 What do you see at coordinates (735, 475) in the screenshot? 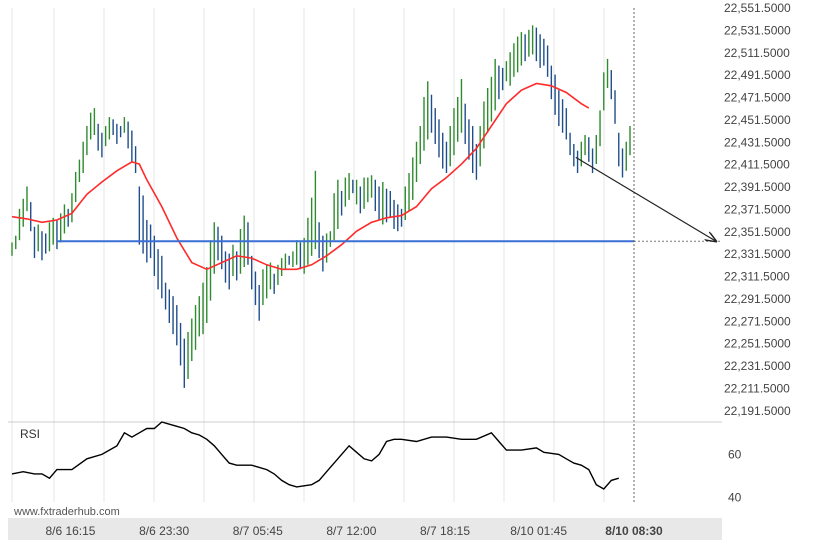
I see `rsi-axis: 60 40` at bounding box center [735, 475].